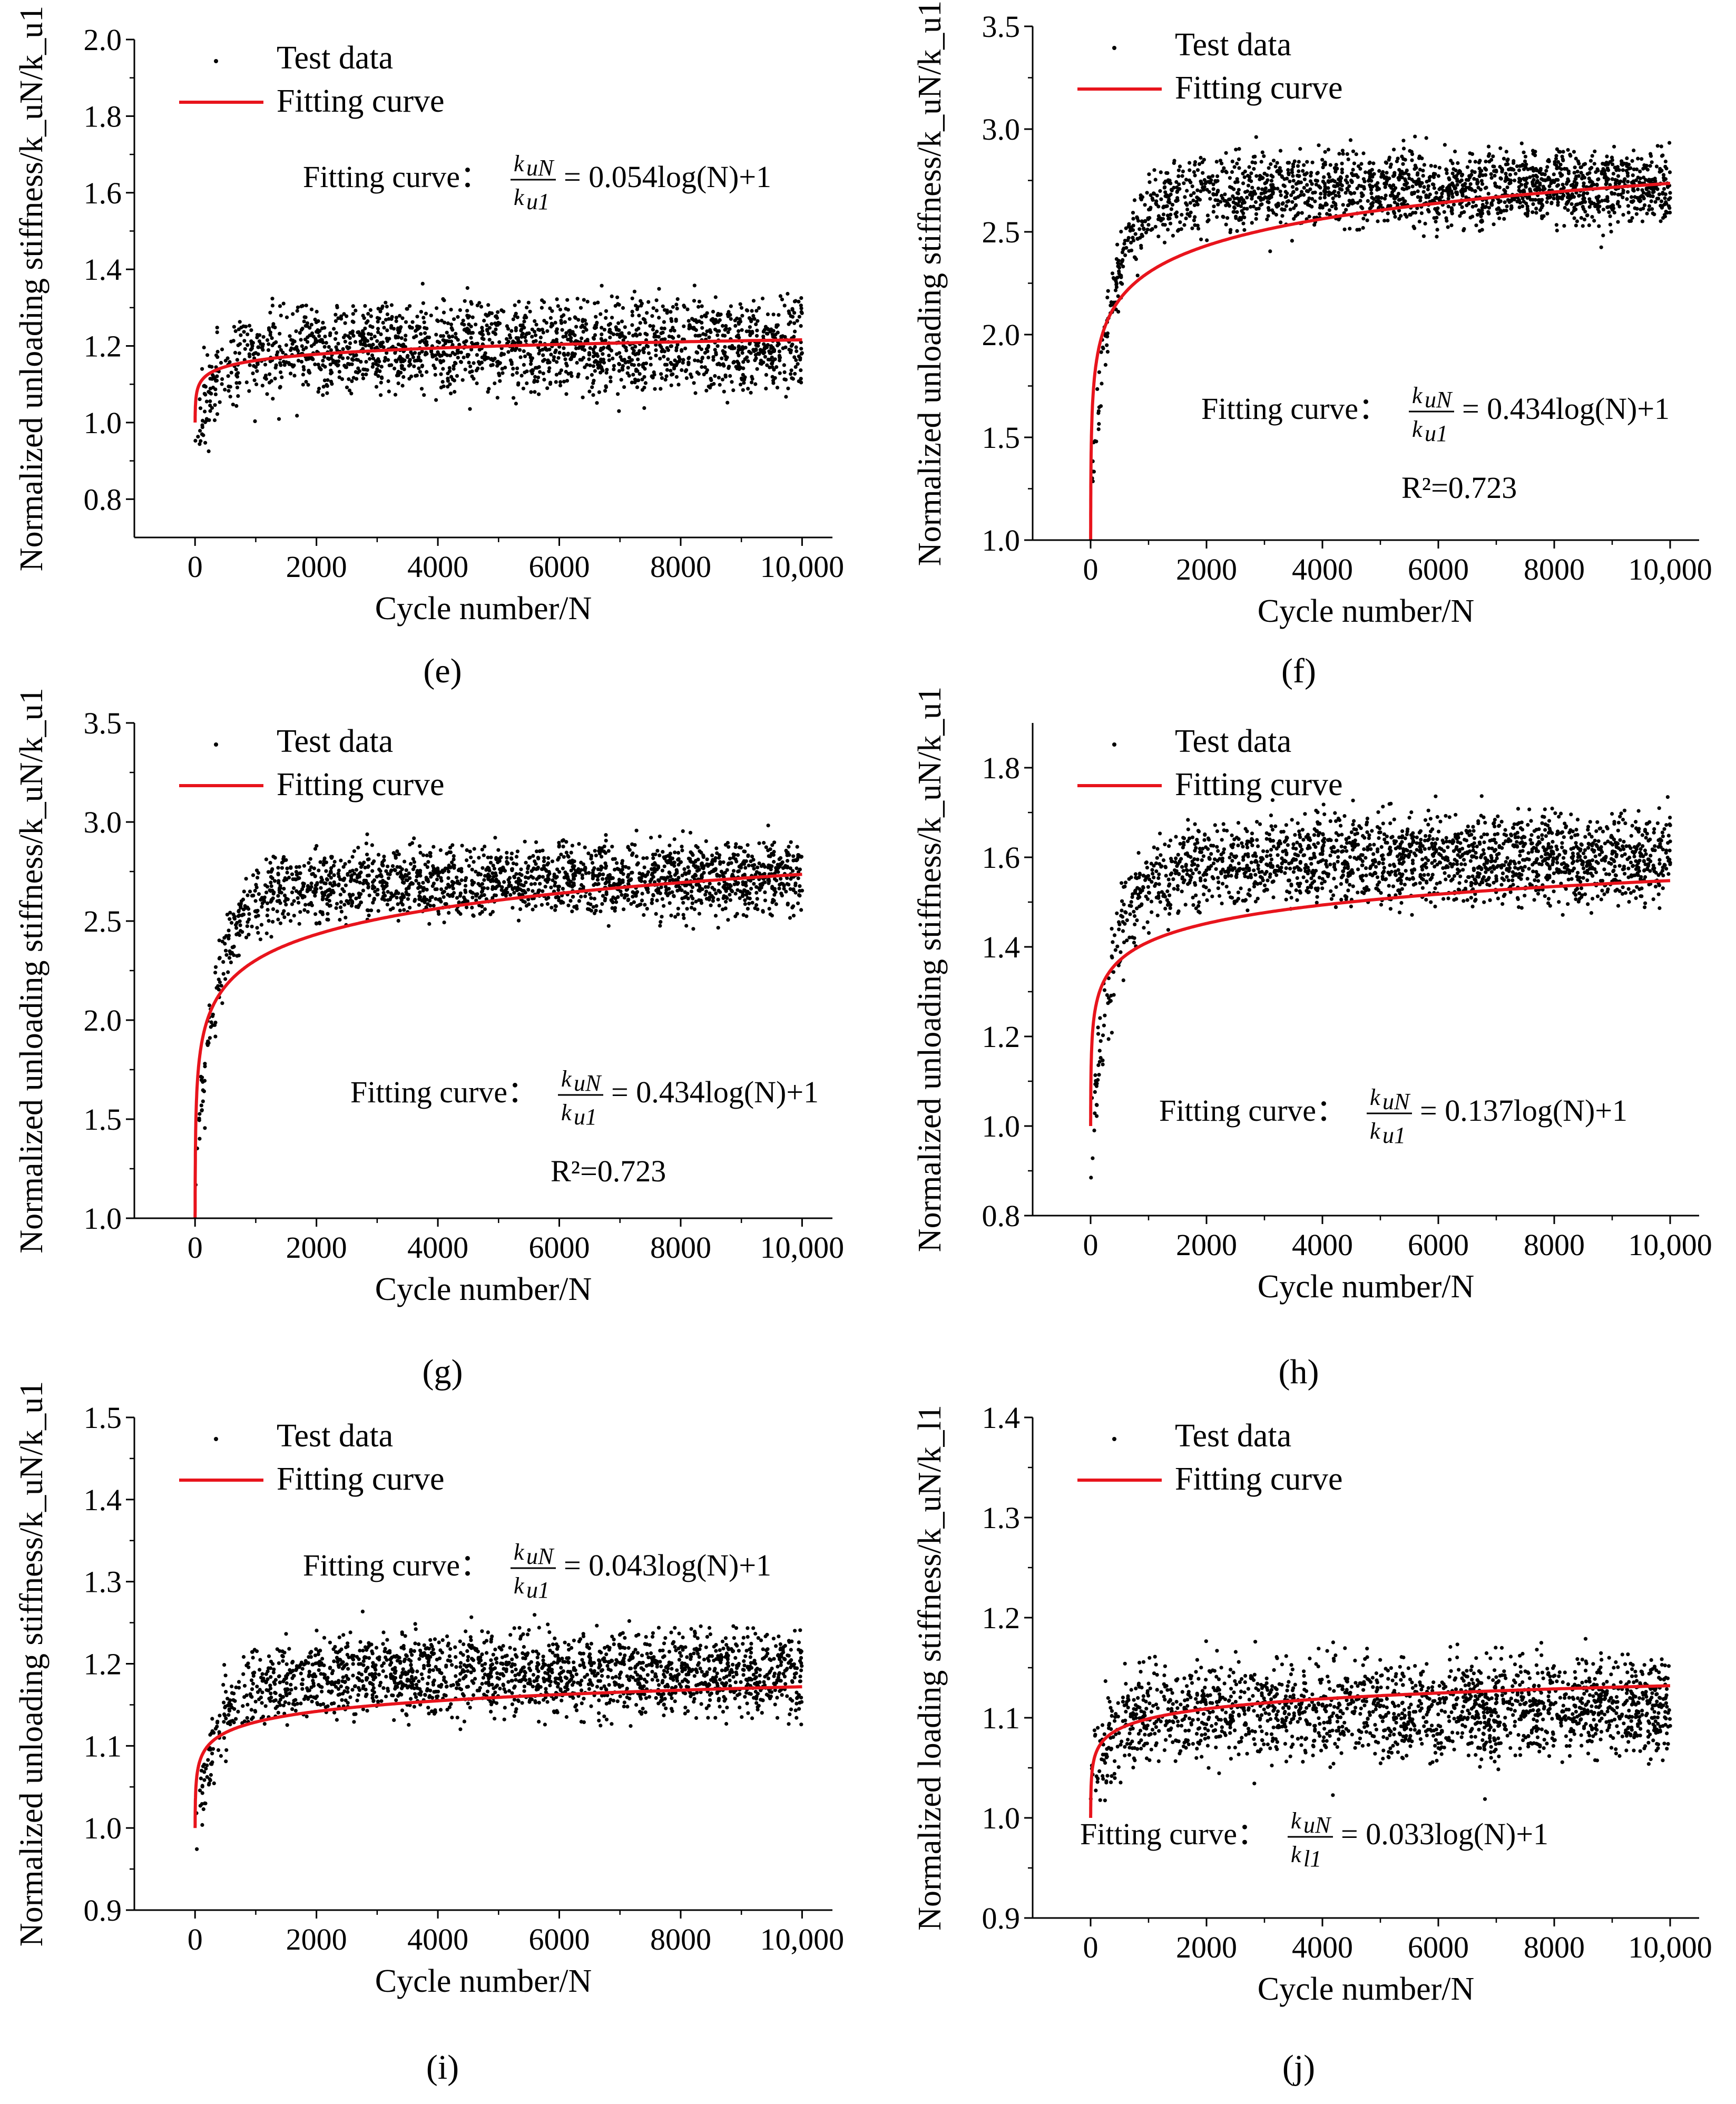 The width and height of the screenshot is (1736, 2104). What do you see at coordinates (1417, 395) in the screenshot?
I see `fit-numerator: k` at bounding box center [1417, 395].